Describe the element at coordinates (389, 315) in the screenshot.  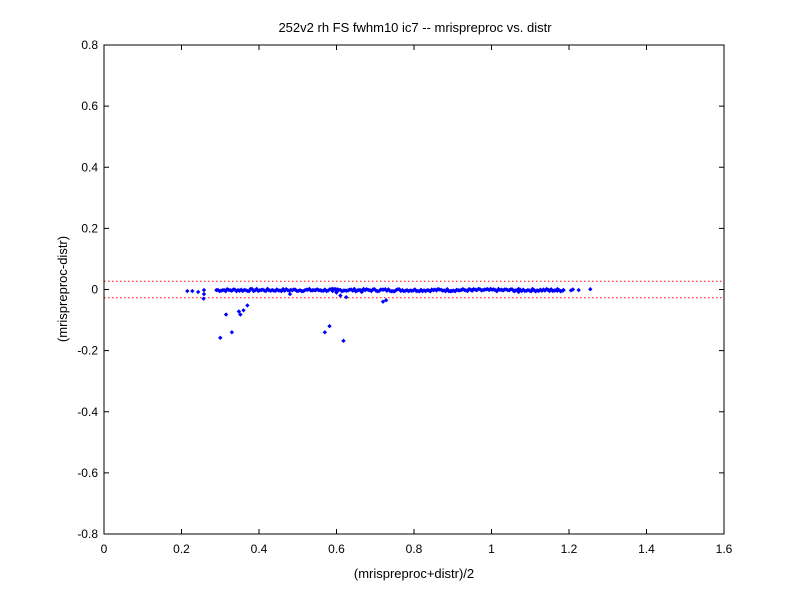
I see `data-points` at that location.